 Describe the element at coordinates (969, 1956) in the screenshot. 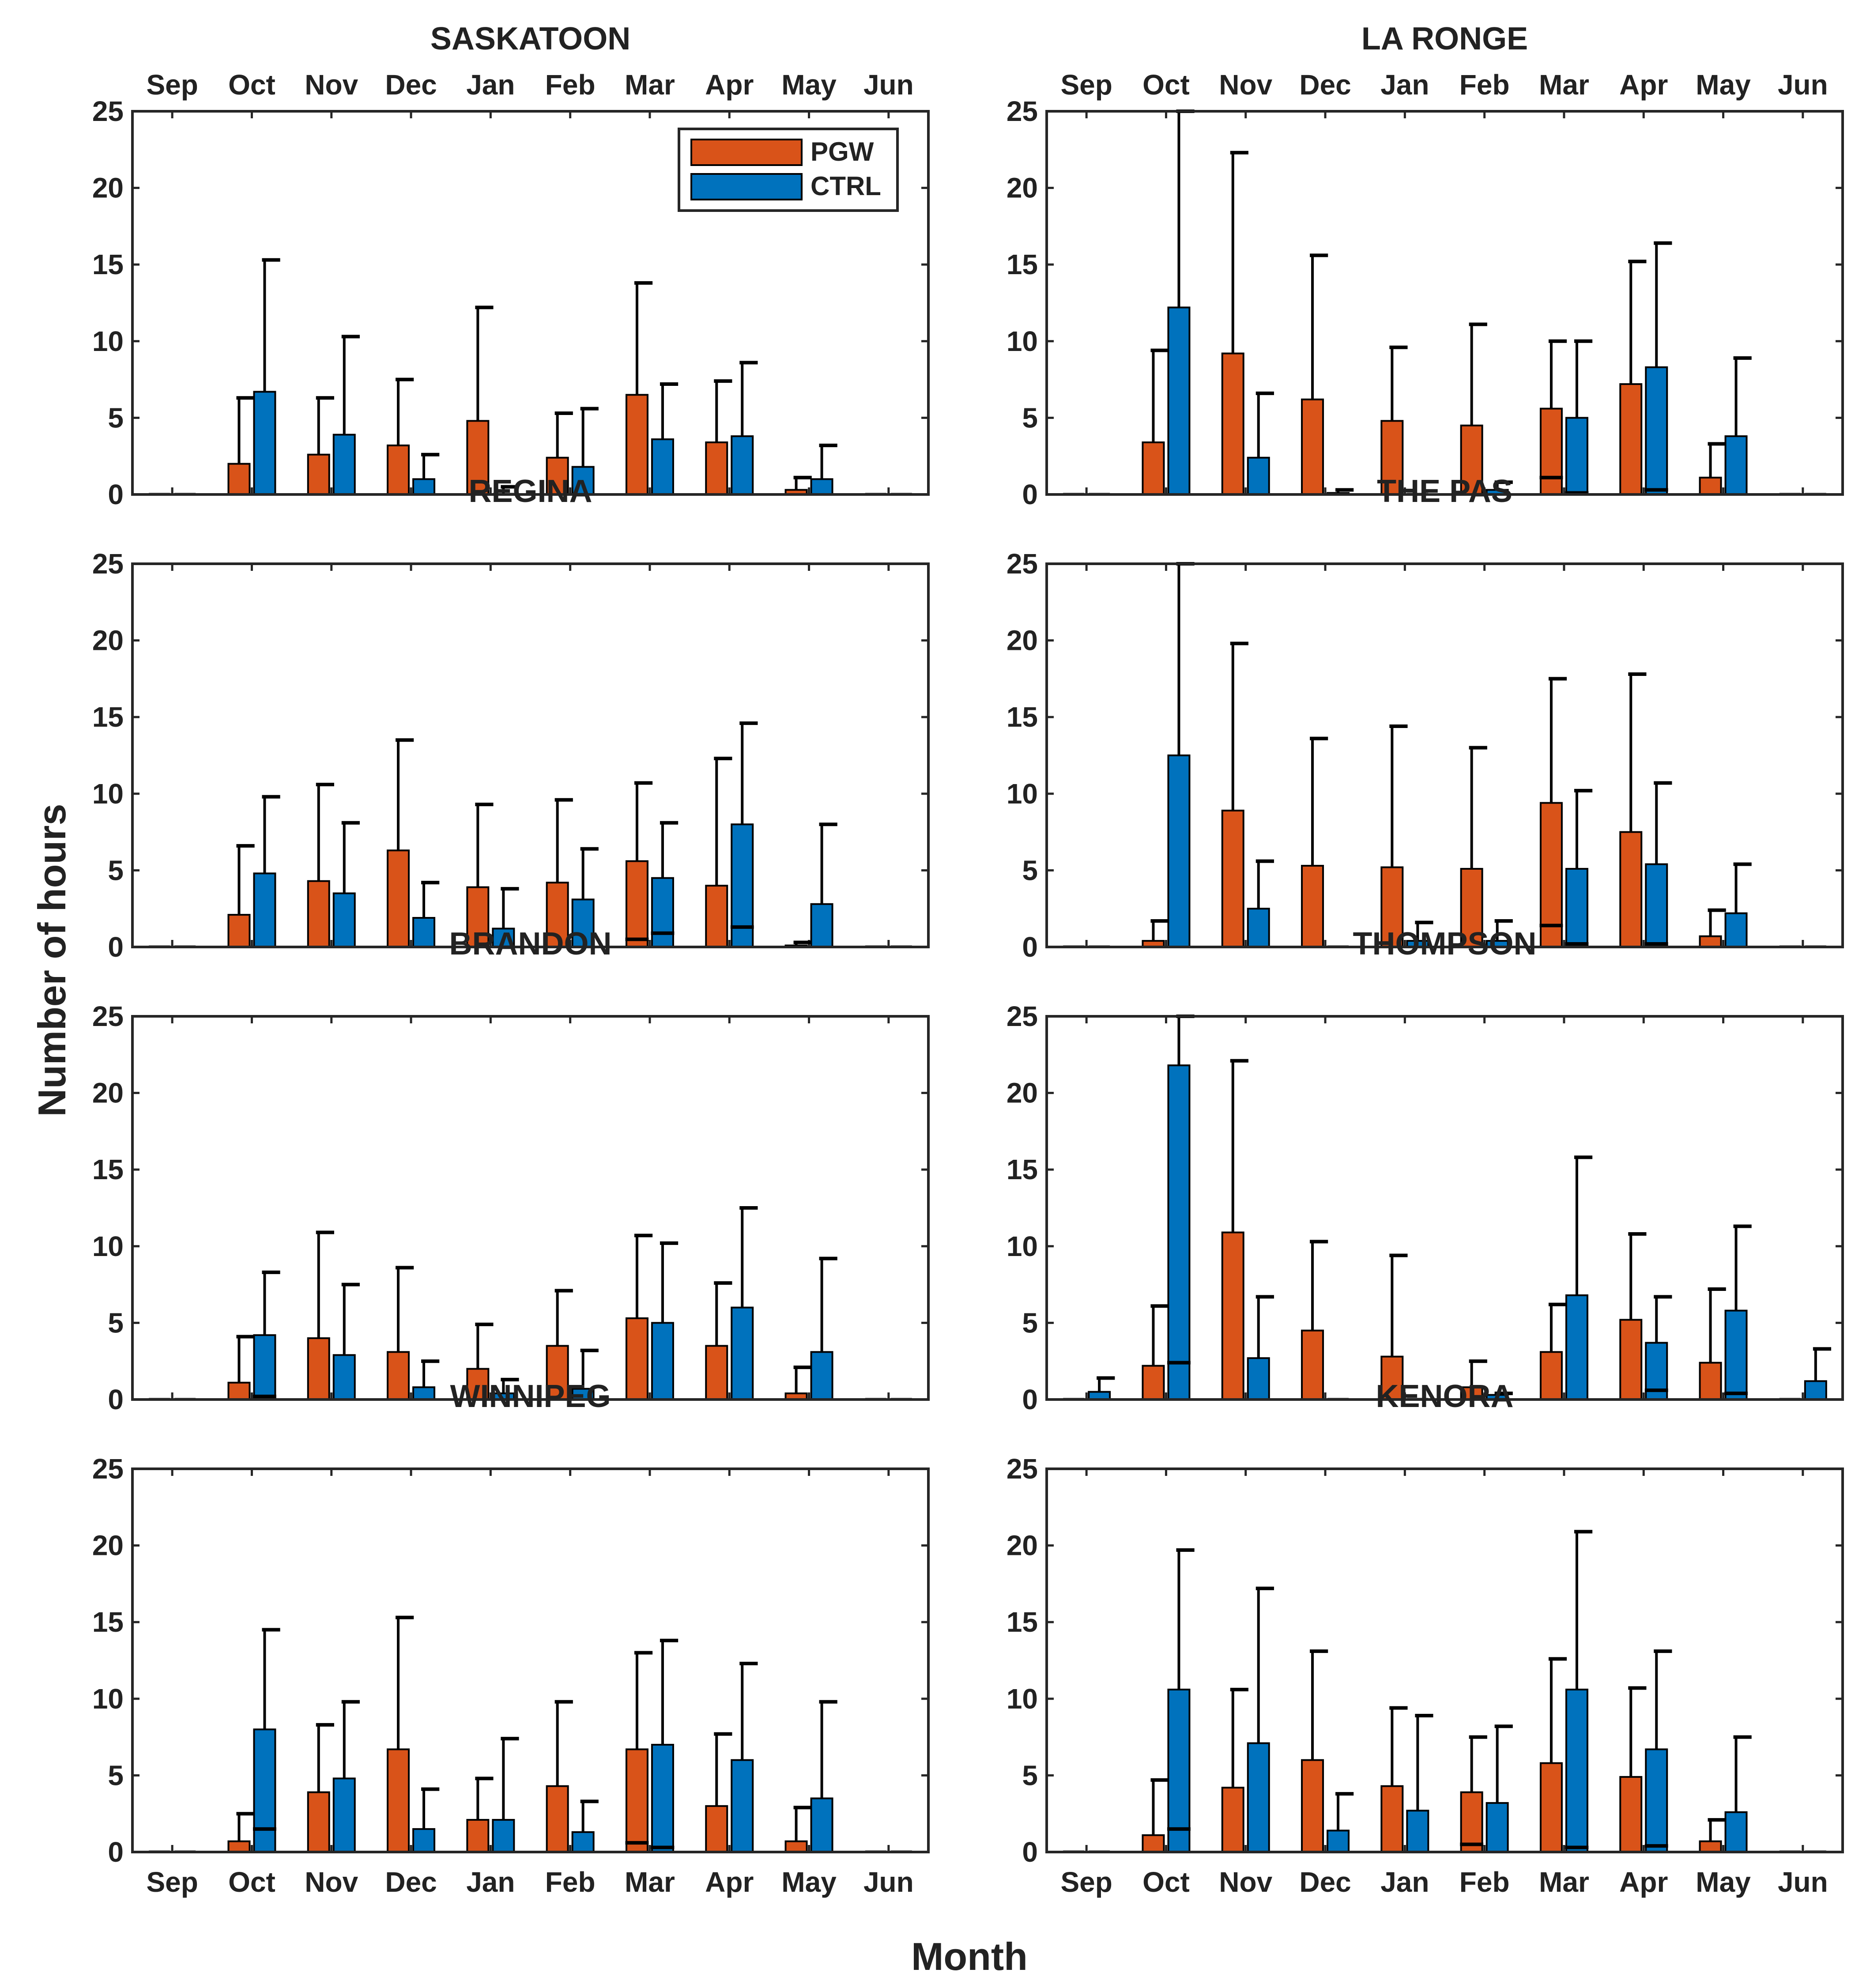

I see `x-axis-label: Month` at that location.